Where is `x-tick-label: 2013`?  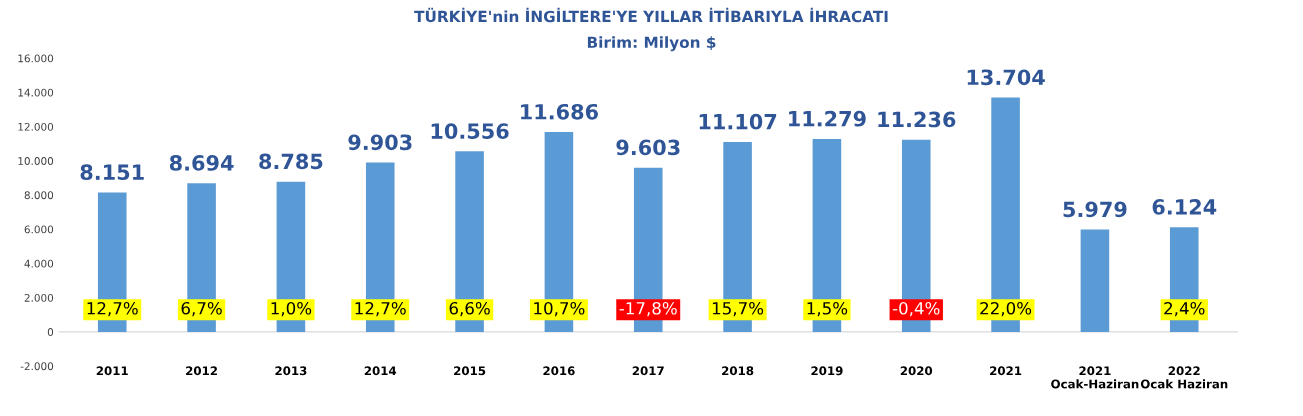
x-tick-label: 2013 is located at coordinates (291, 371).